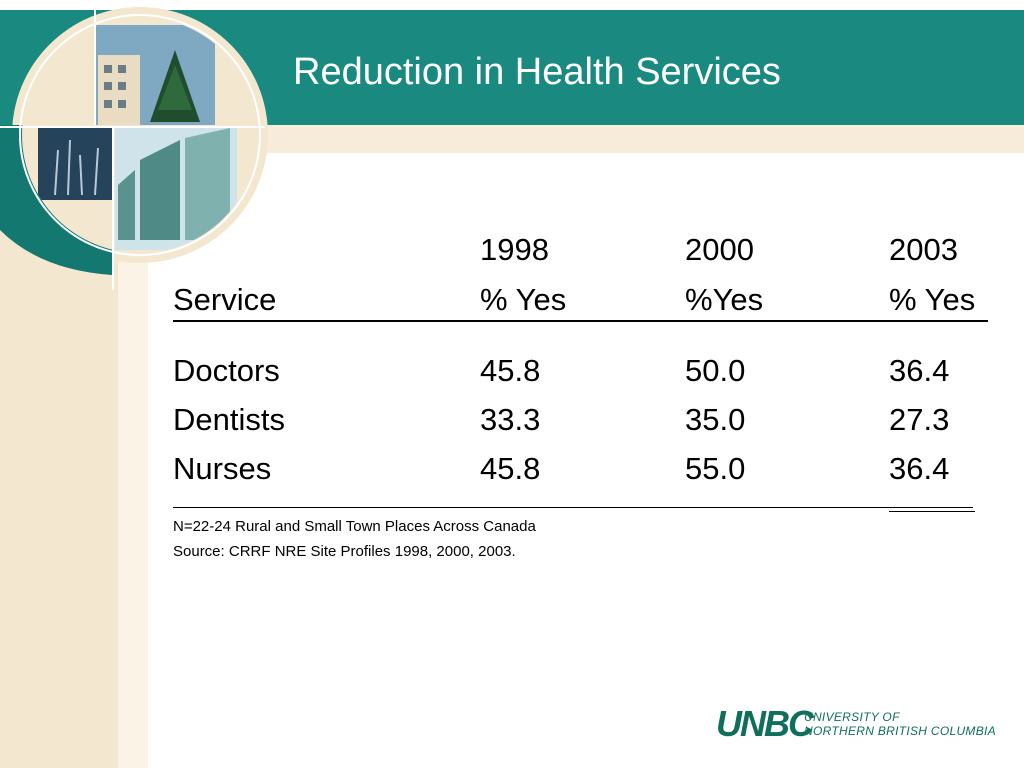 This screenshot has width=1024, height=768. I want to click on service-name: Dentists, so click(229, 419).